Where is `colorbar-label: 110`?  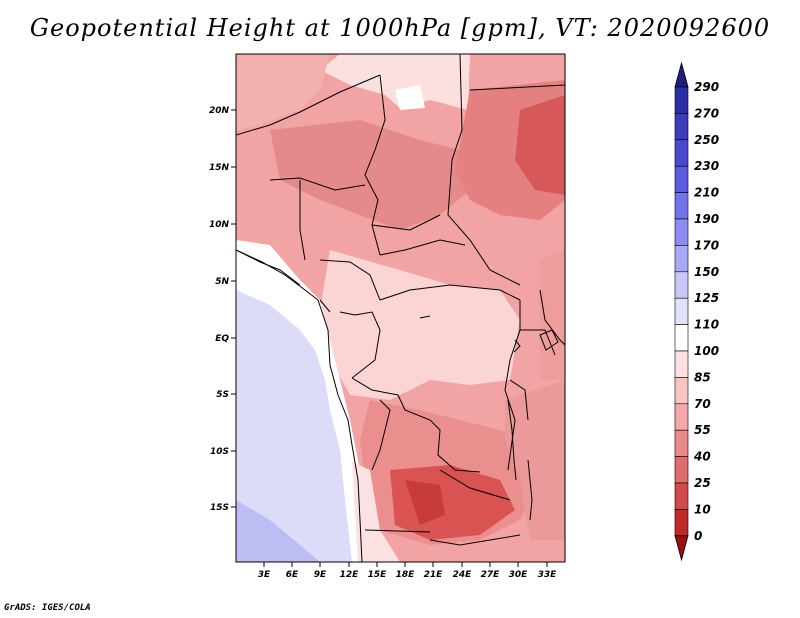
colorbar-label: 110 is located at coordinates (706, 325).